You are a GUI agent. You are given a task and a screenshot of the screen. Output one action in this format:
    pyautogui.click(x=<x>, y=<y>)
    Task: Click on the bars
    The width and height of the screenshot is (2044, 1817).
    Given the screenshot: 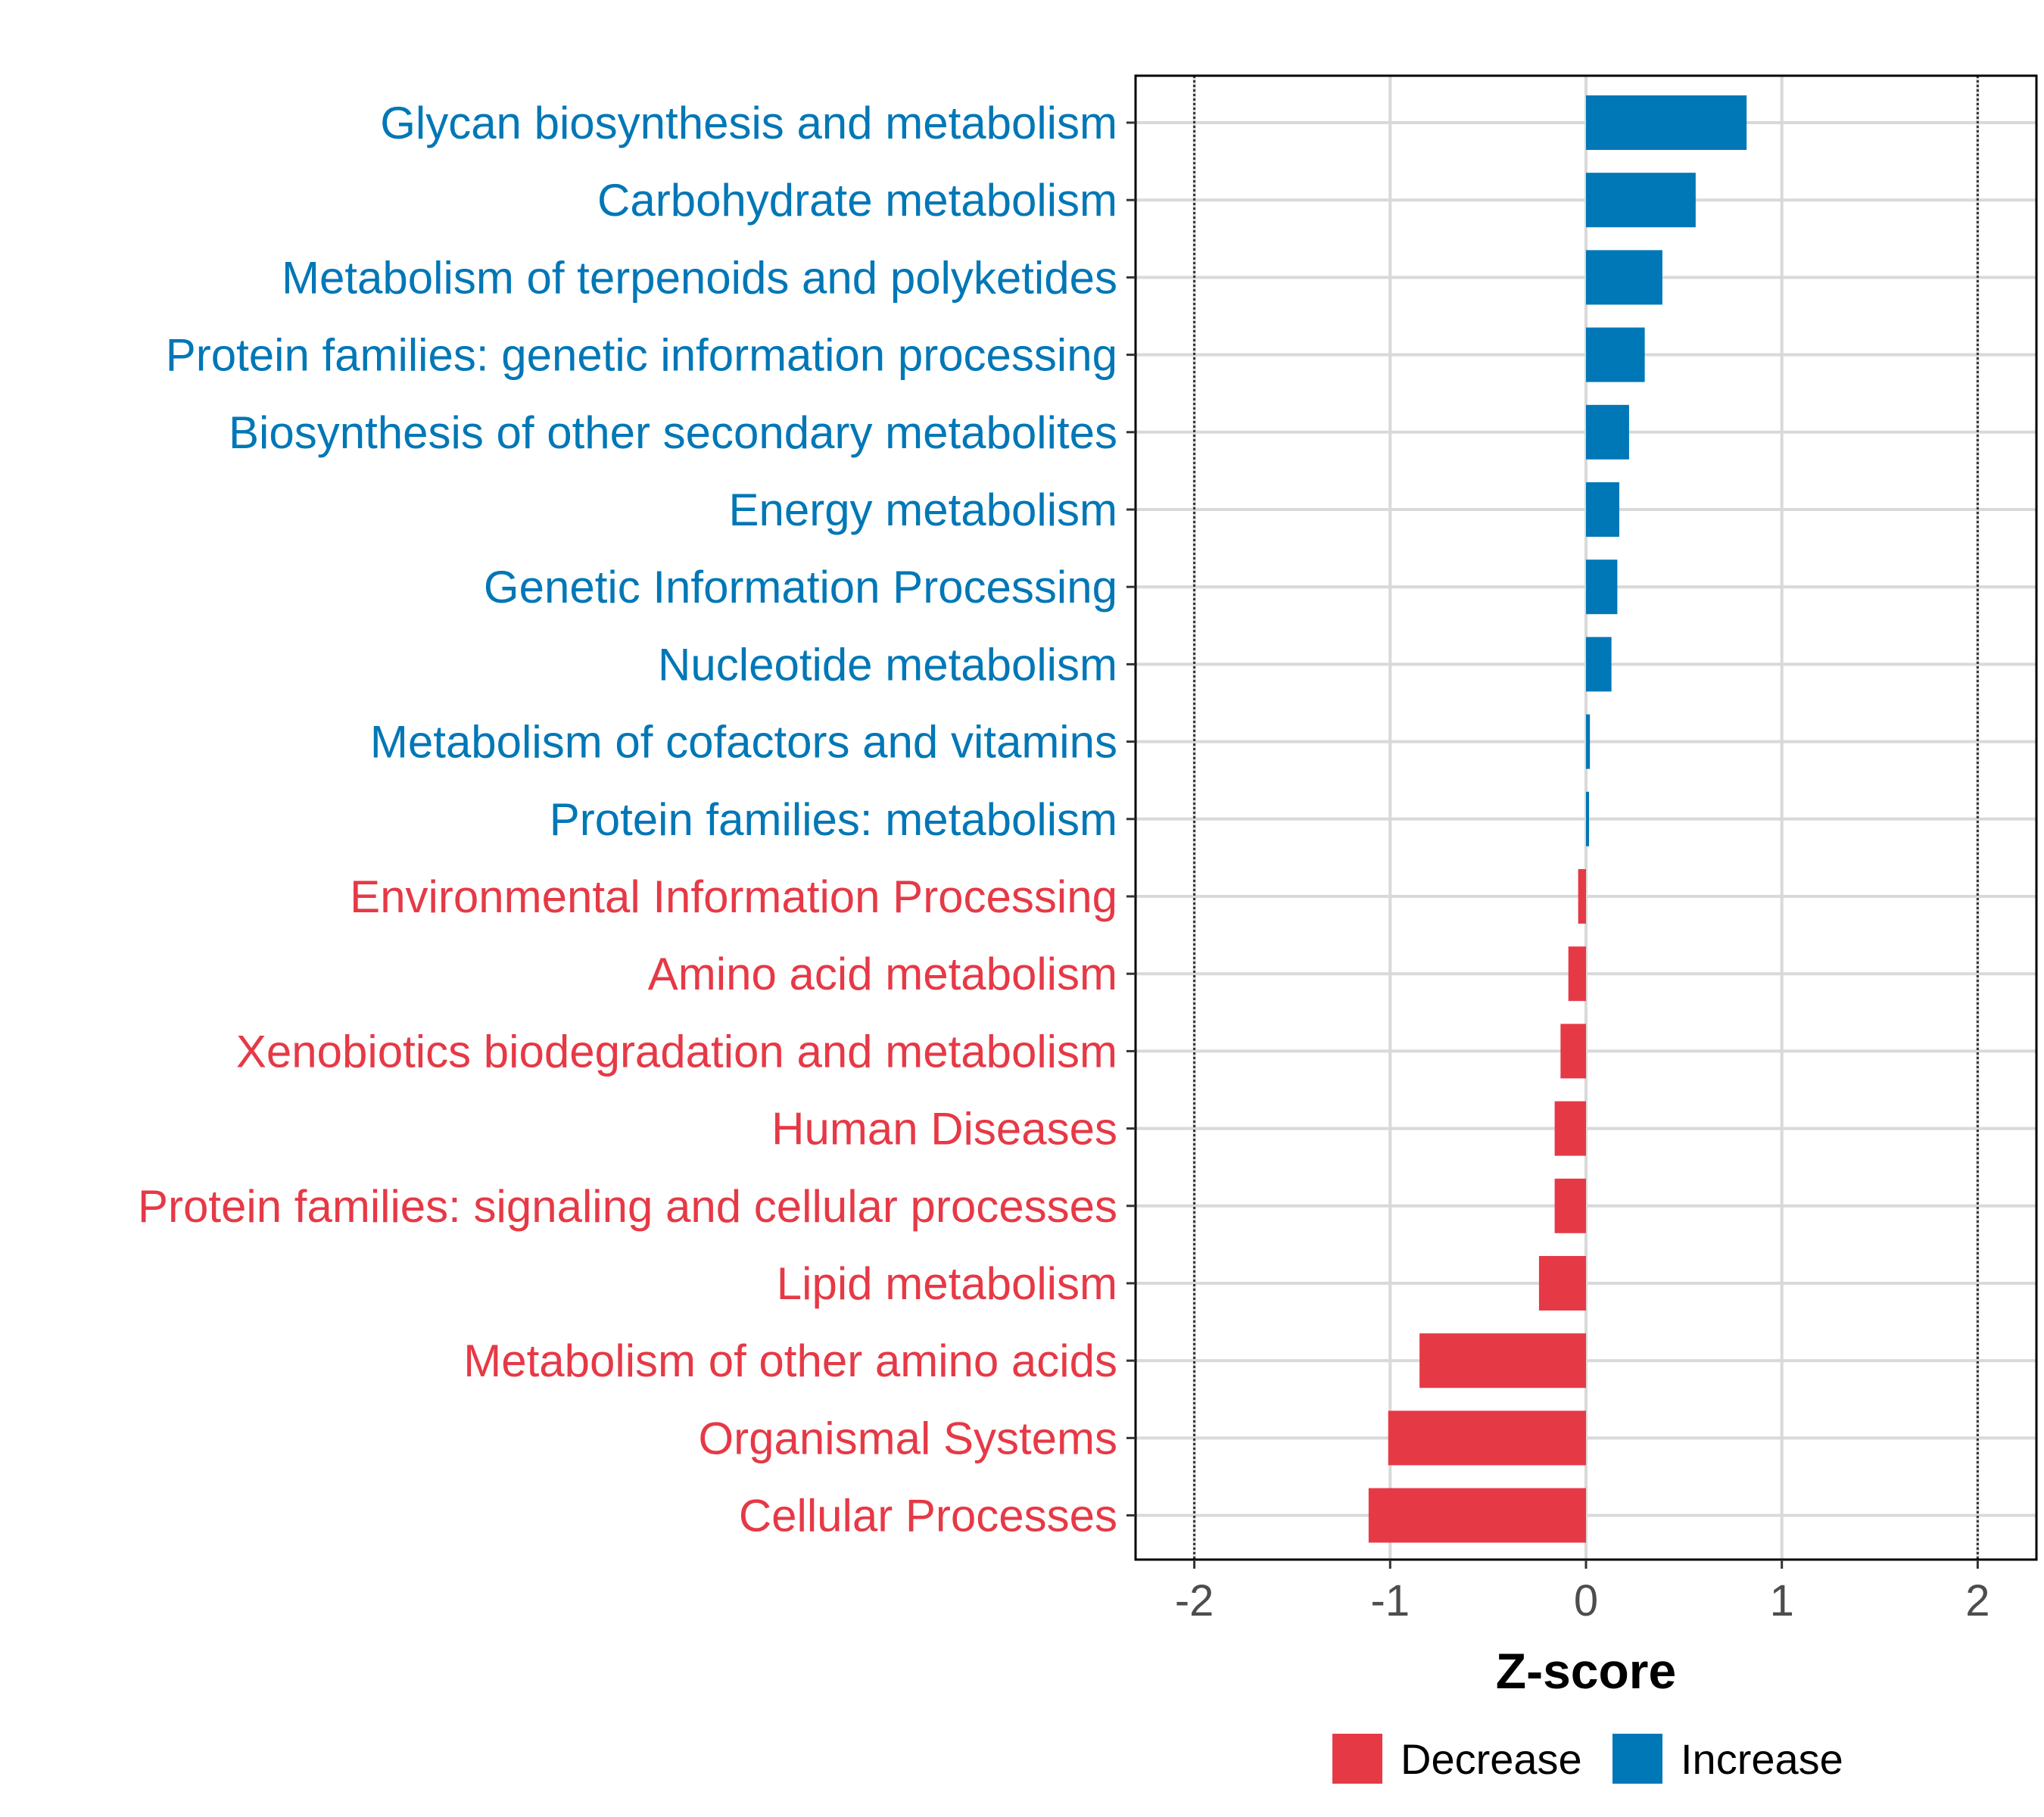 What is the action you would take?
    pyautogui.click(x=1558, y=819)
    